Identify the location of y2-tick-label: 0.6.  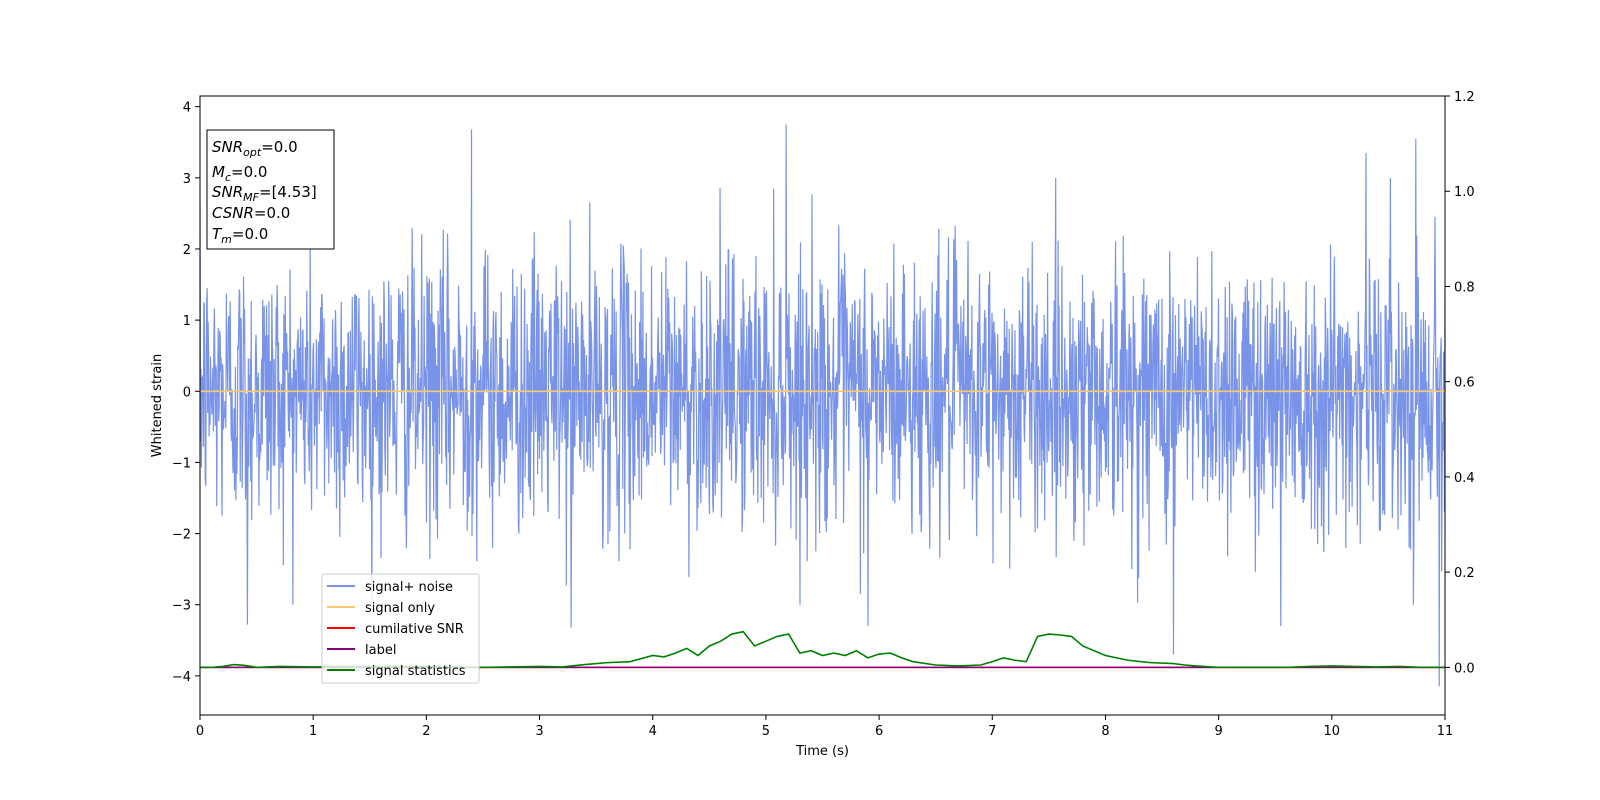
(1464, 383).